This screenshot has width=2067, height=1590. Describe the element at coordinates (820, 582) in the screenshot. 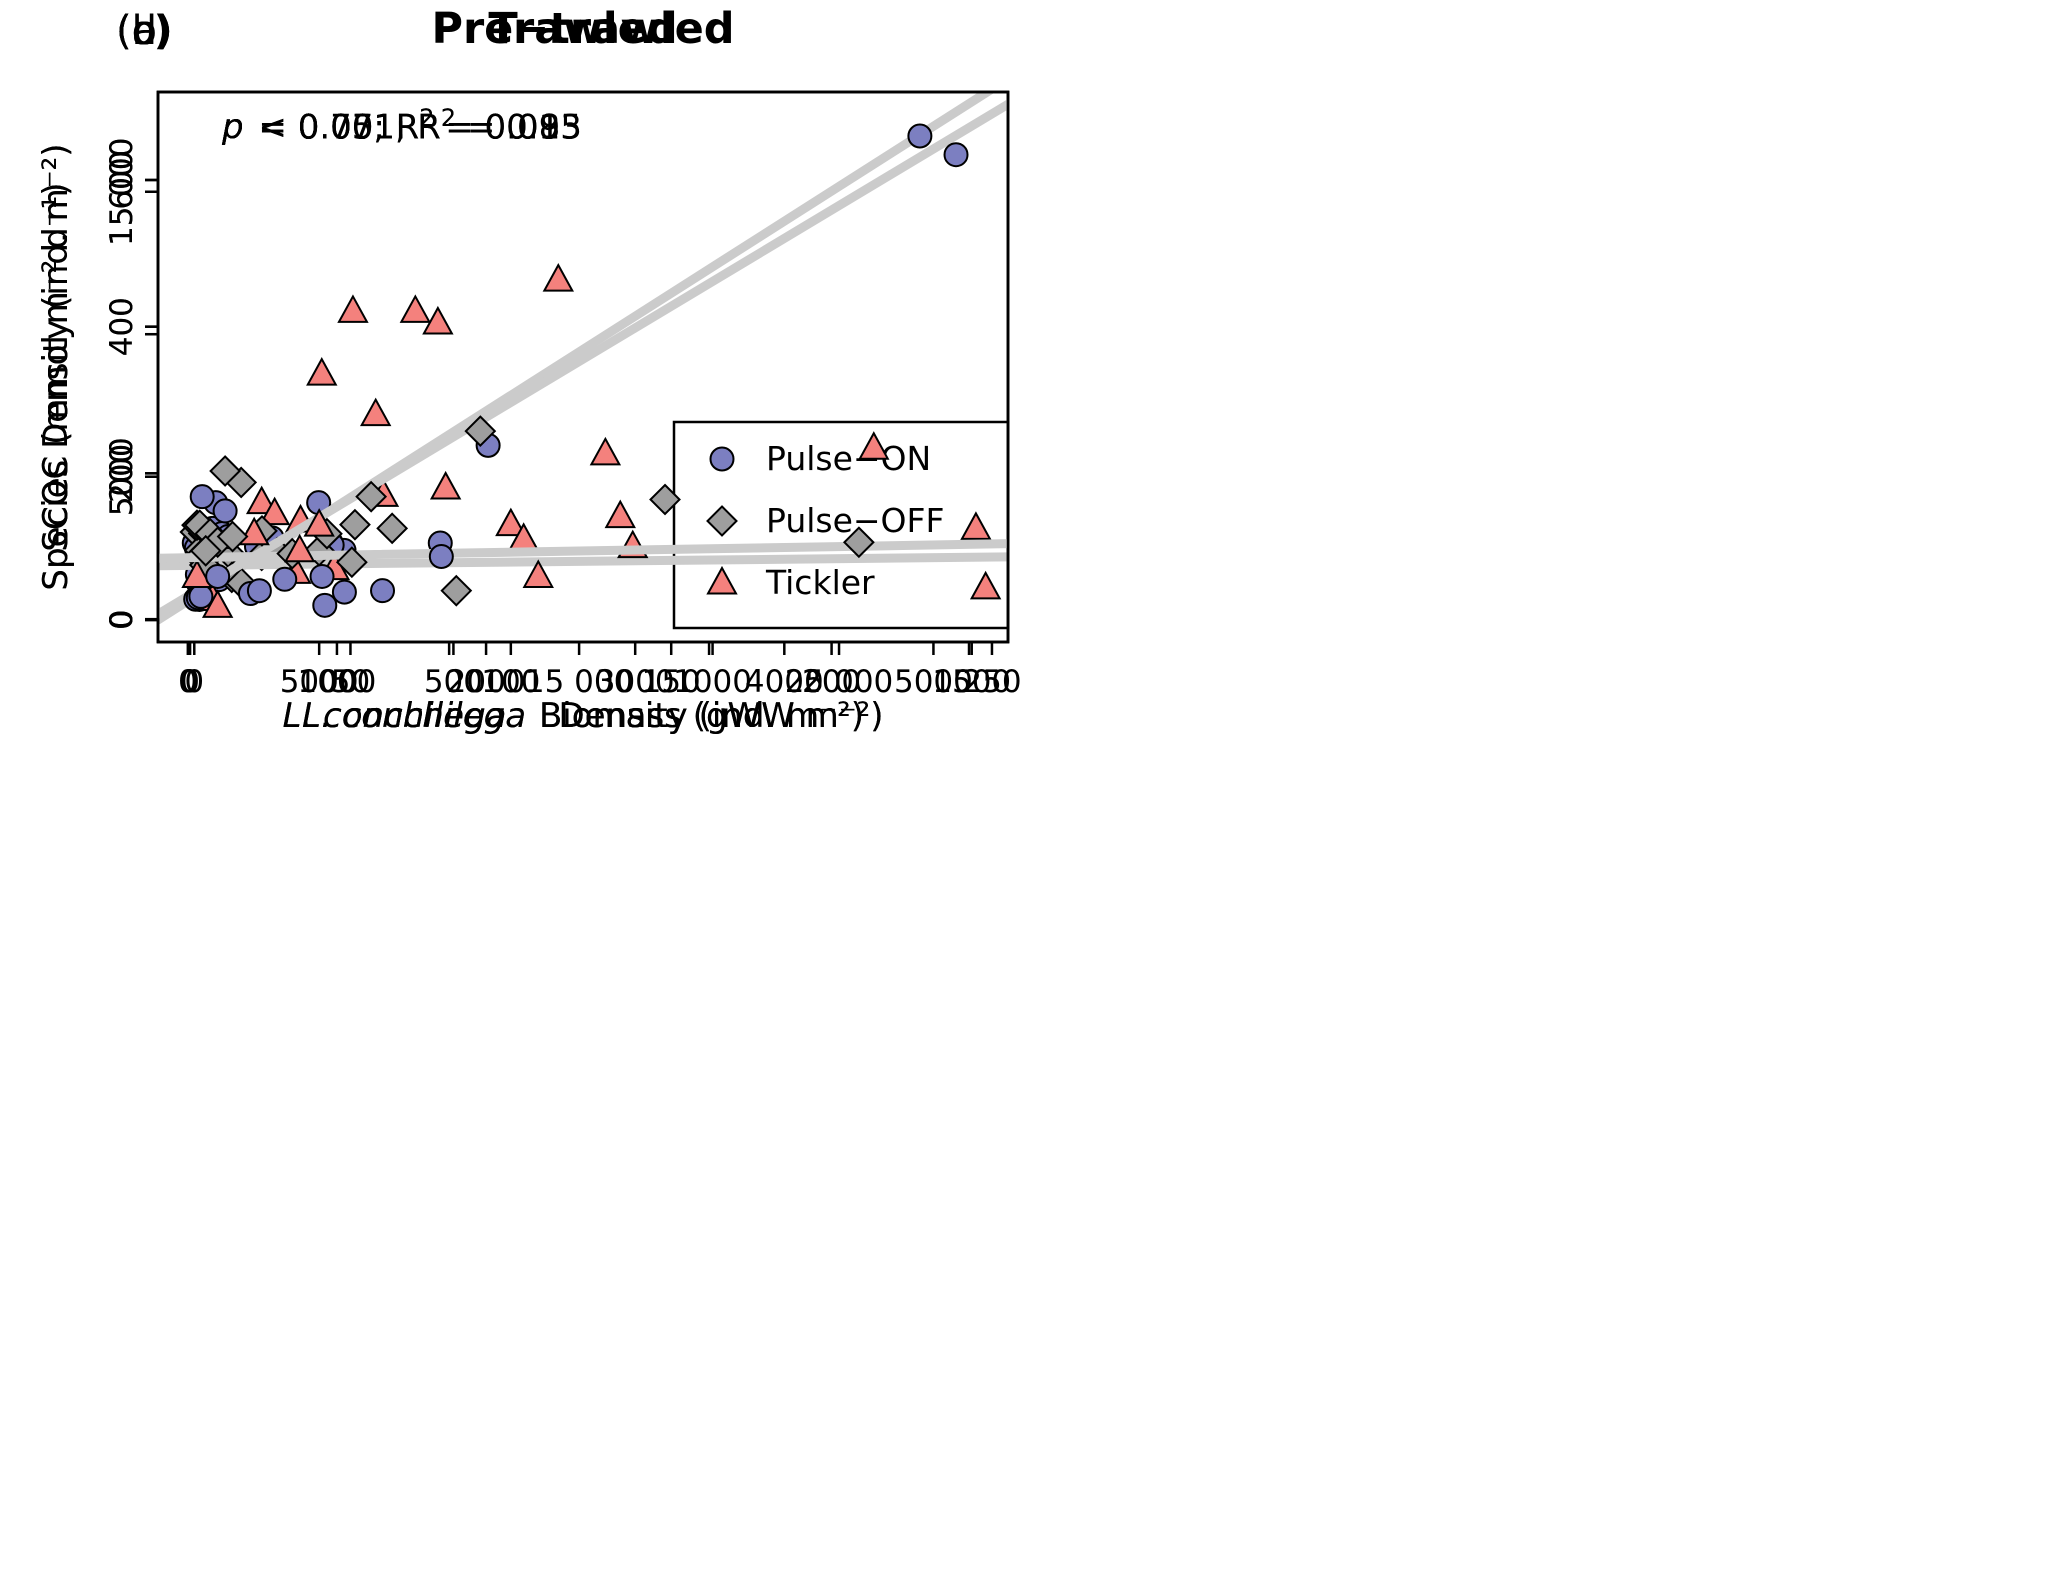

I see `svg-text: Tickler` at that location.